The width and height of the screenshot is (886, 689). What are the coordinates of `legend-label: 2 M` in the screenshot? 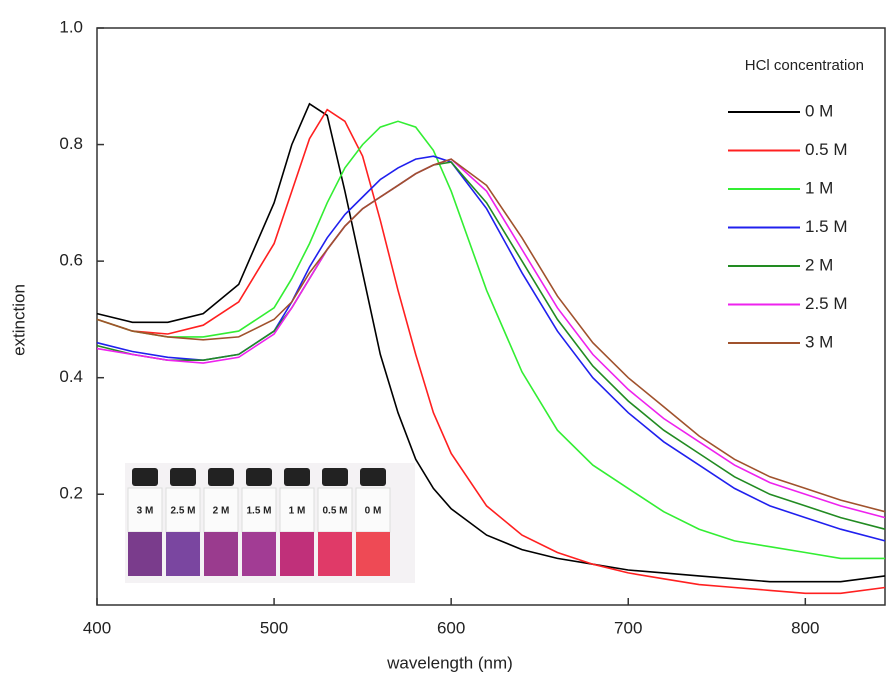 It's located at (819, 264).